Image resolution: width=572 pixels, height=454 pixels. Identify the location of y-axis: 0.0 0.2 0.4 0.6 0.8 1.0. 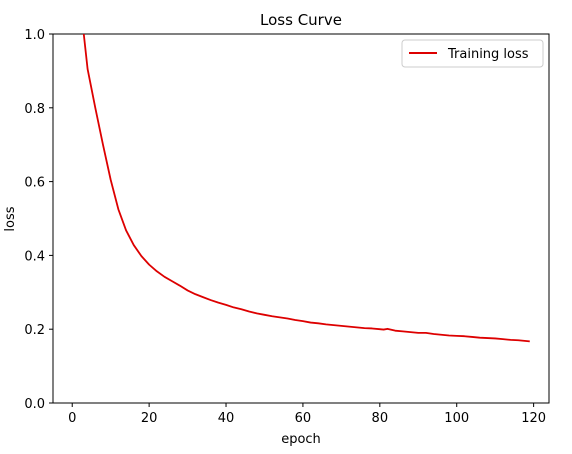
(38, 220).